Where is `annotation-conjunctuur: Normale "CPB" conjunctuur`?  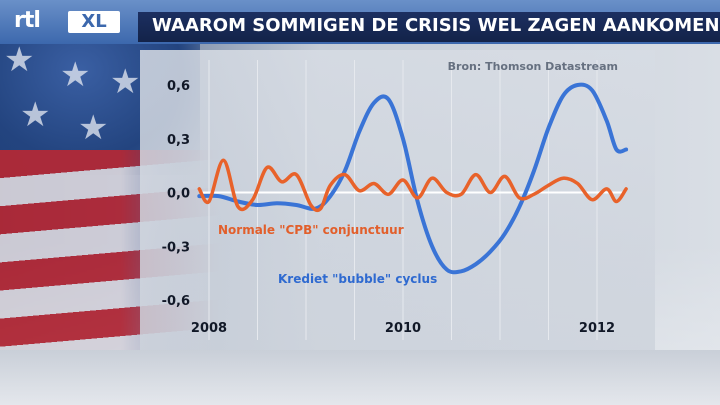
annotation-conjunctuur: Normale "CPB" conjunctuur is located at coordinates (311, 230).